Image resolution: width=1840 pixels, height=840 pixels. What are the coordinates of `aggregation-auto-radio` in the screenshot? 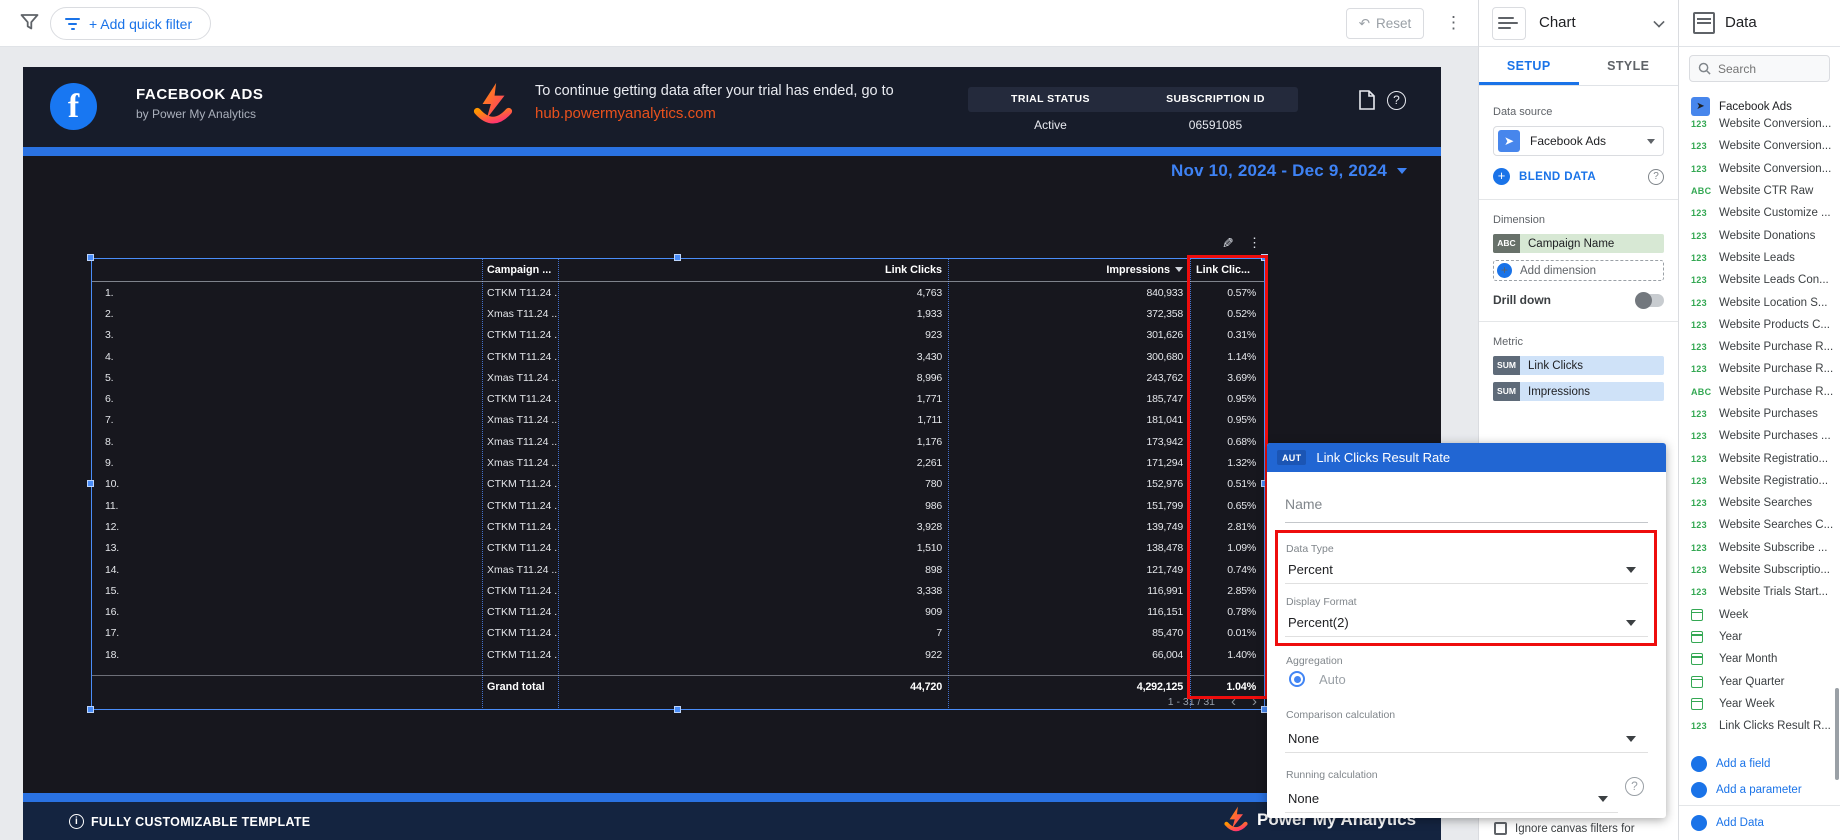 It's located at (1297, 679).